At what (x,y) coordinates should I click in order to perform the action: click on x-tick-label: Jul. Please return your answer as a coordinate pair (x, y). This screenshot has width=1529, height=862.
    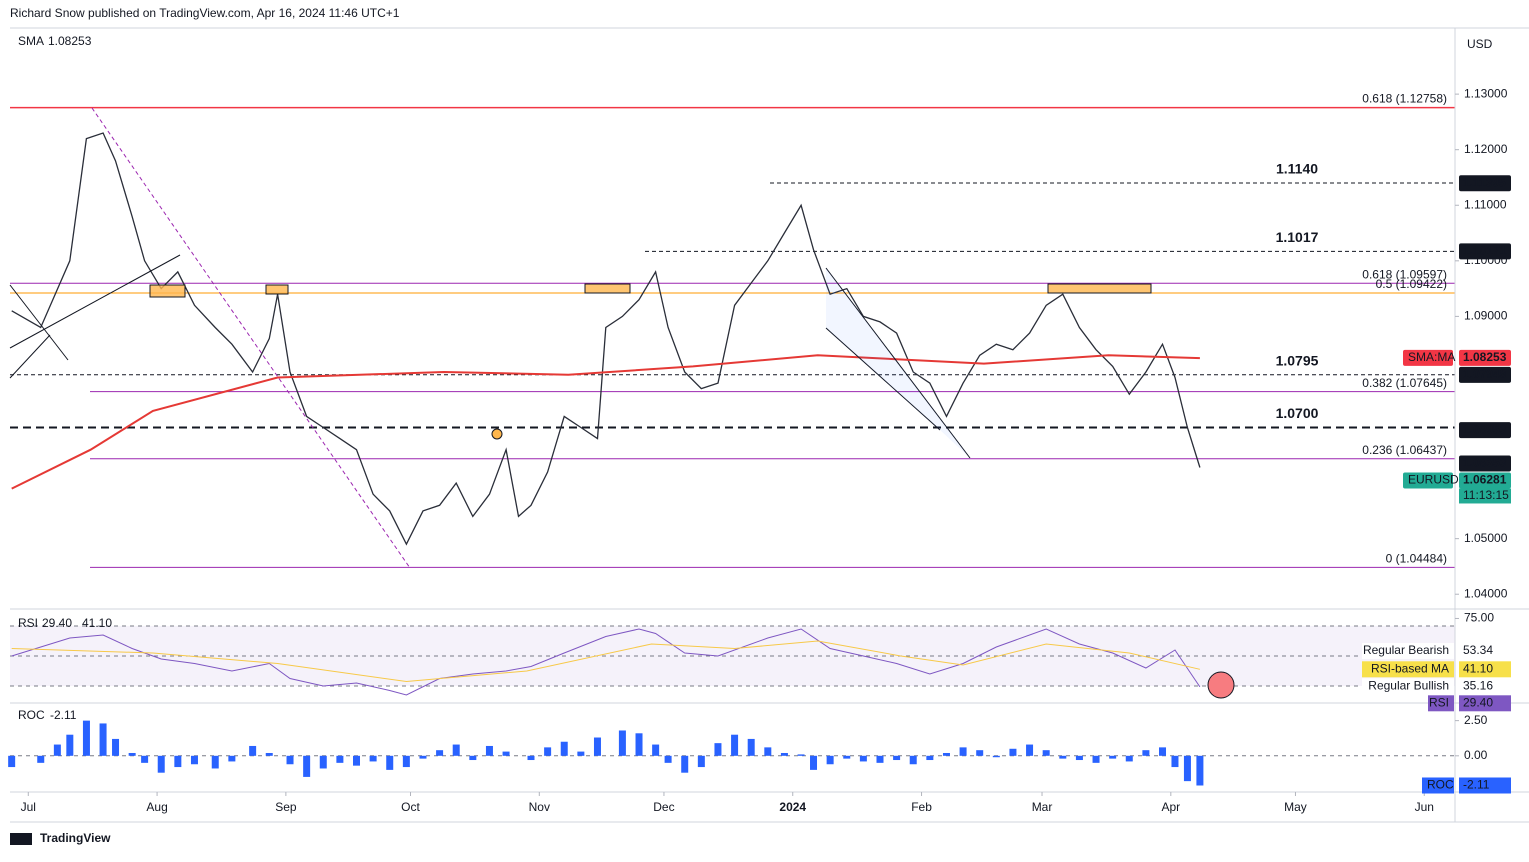
    Looking at the image, I should click on (28, 807).